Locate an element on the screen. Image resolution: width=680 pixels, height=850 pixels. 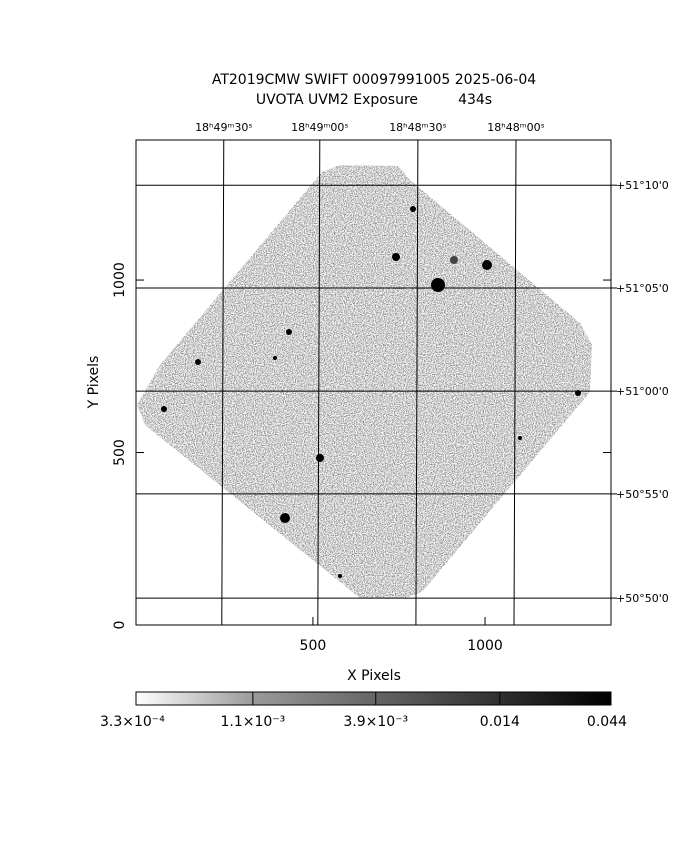
colorbar-tick-label: 1.1×10⁻³ is located at coordinates (252, 722).